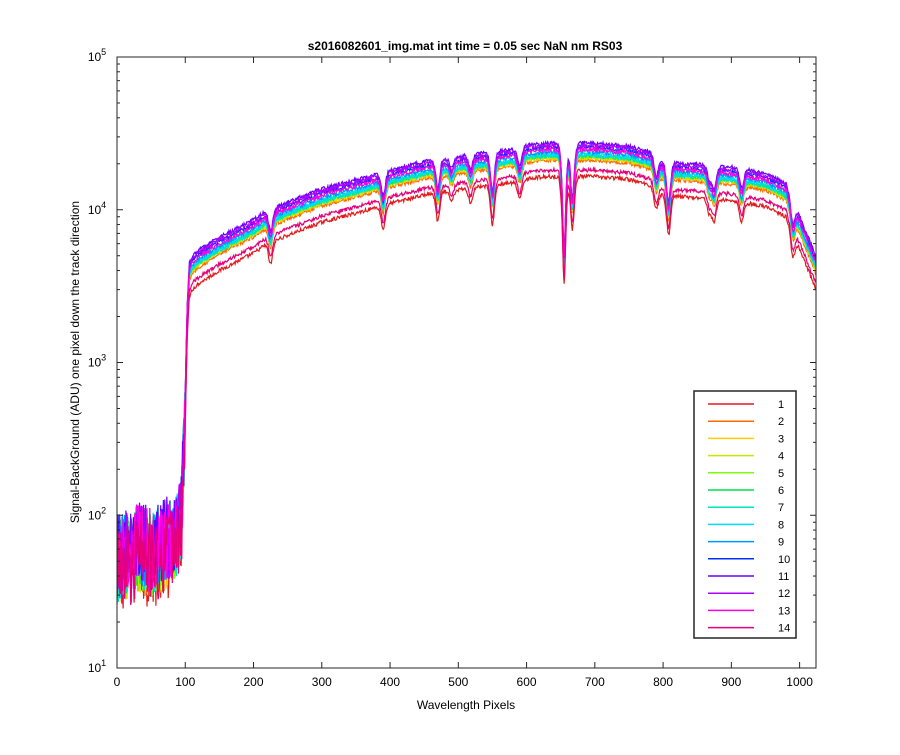 This screenshot has height=755, width=900. What do you see at coordinates (390, 682) in the screenshot?
I see `x-tick-label: 400` at bounding box center [390, 682].